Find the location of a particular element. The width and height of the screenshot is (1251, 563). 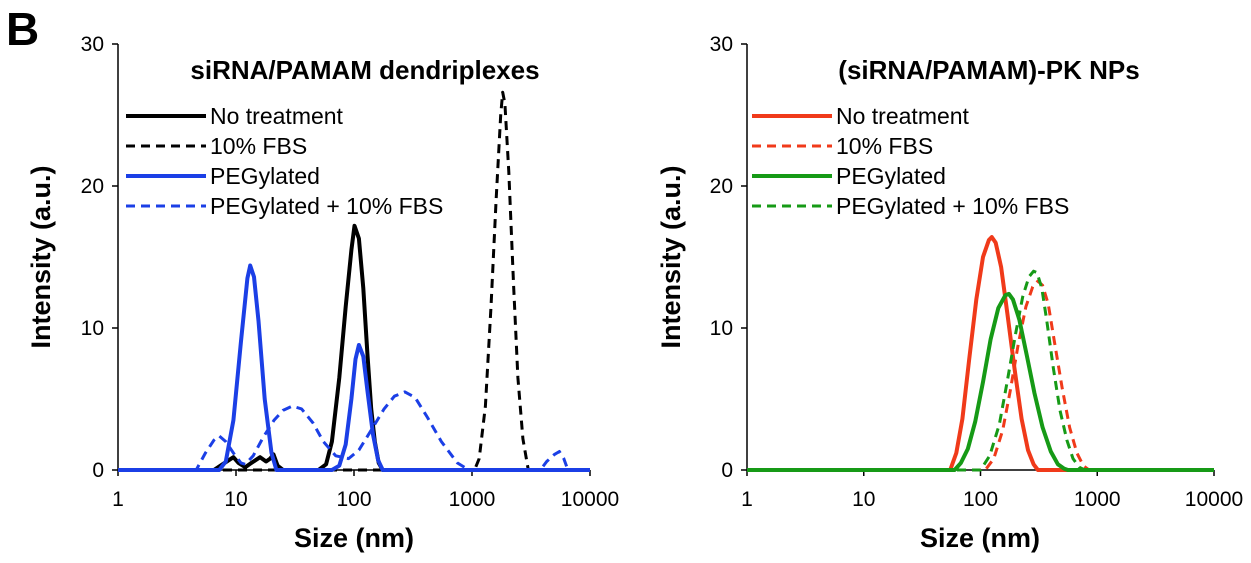

chart2-y-tick-label: 10 is located at coordinates (721, 328).